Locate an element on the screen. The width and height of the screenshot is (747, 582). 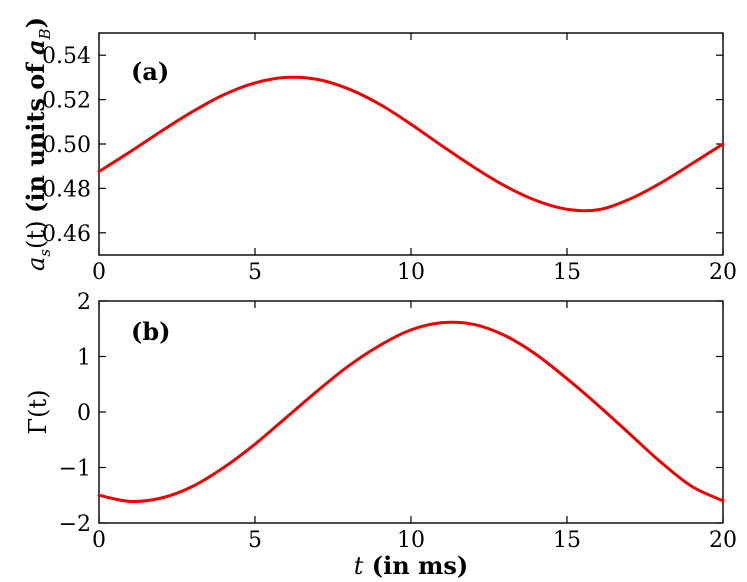
panel-a-label: (a) is located at coordinates (150, 71).